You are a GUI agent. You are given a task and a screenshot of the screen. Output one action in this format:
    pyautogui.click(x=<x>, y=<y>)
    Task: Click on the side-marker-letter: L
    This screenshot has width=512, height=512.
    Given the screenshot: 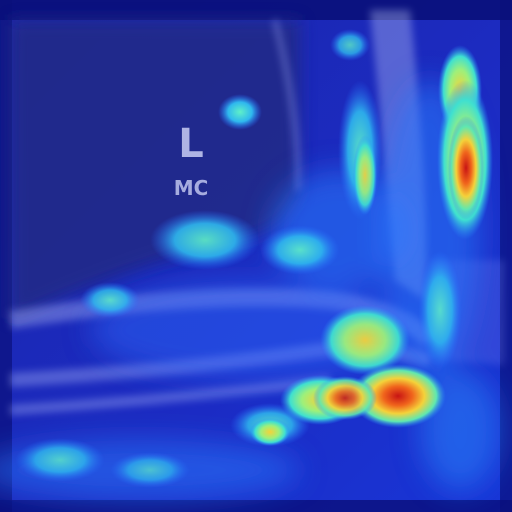 What is the action you would take?
    pyautogui.click(x=191, y=144)
    